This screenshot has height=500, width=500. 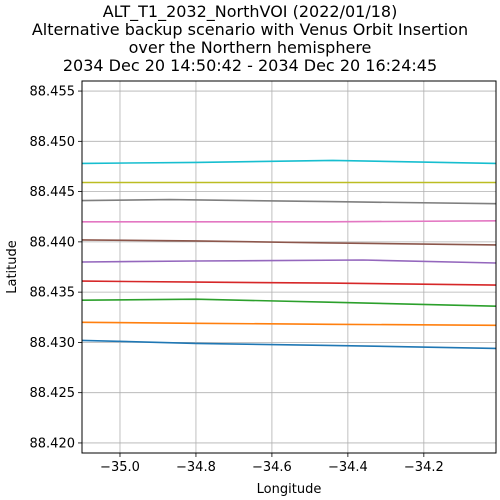 I want to click on x-axis-label: Longitude, so click(x=289, y=489).